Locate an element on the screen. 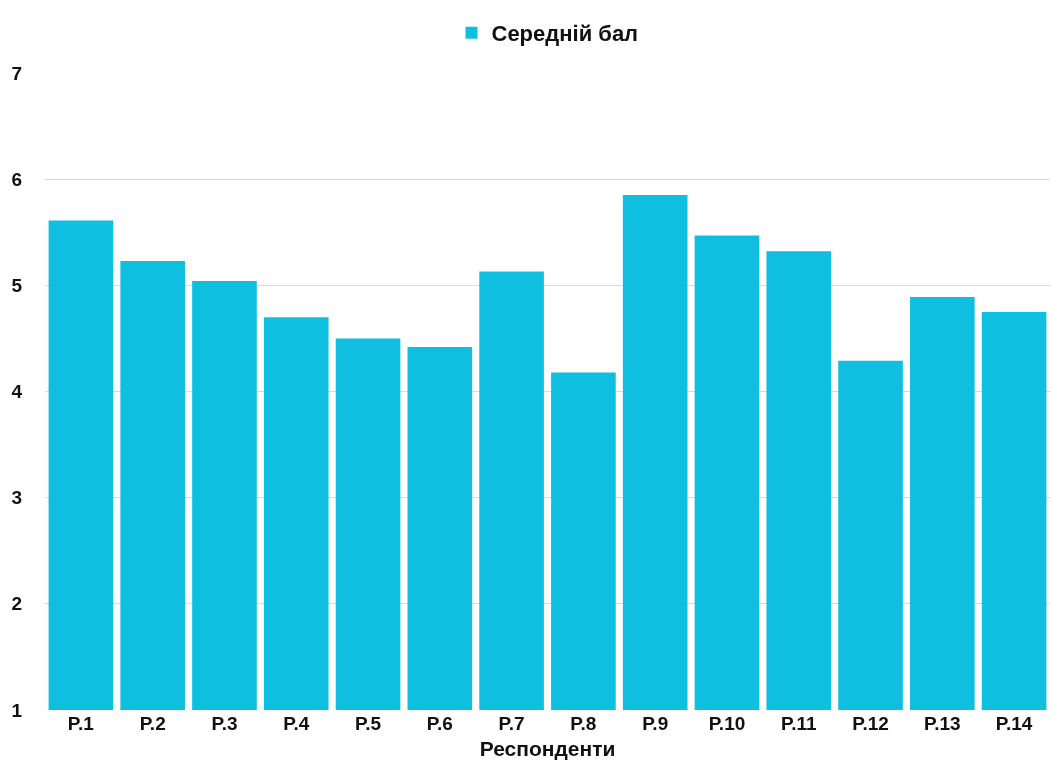 The image size is (1052, 782). x-tick-label: P.8 is located at coordinates (583, 723).